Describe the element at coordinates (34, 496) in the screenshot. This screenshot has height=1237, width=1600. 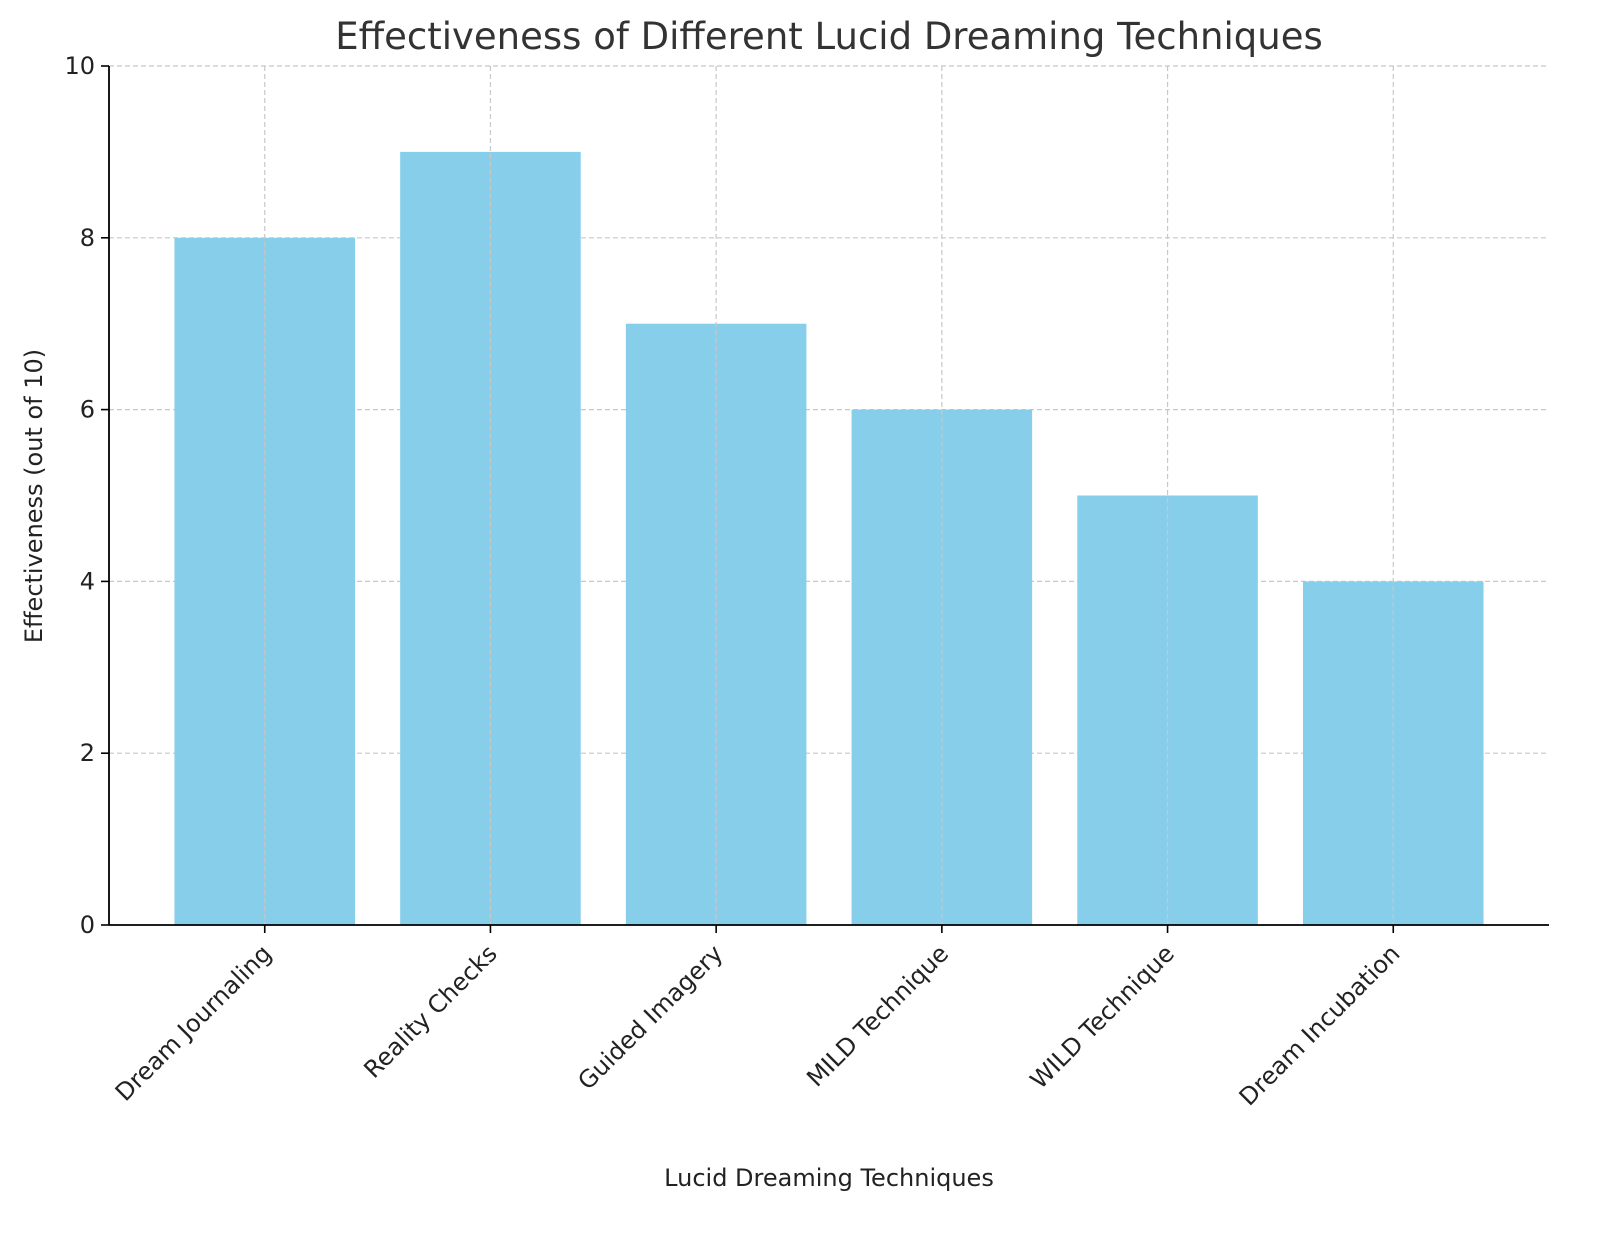
I see `y-axis-label: Effectiveness (out of 10)` at that location.